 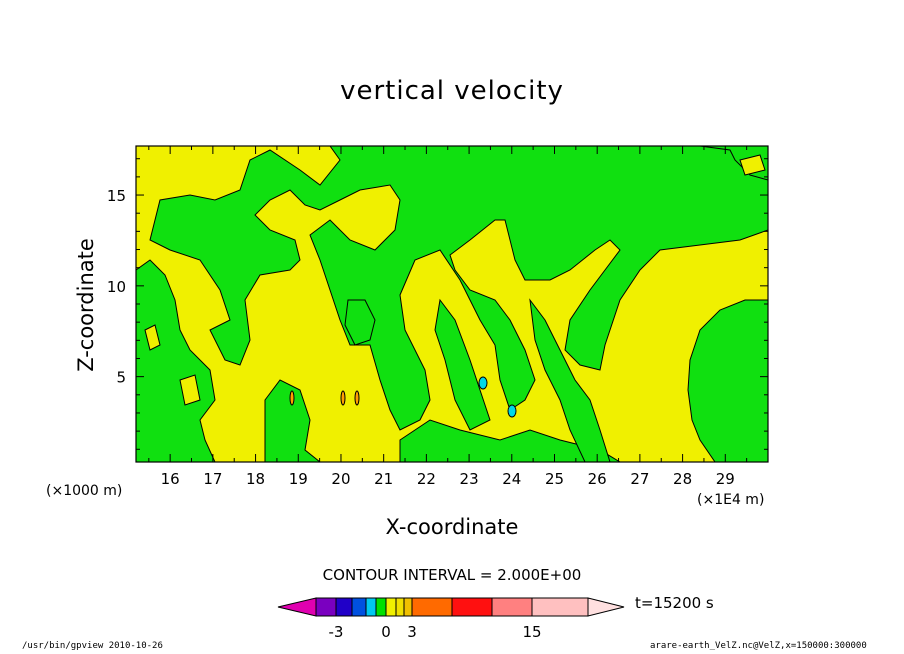 I want to click on time-label: t=15200 s, so click(x=674, y=603).